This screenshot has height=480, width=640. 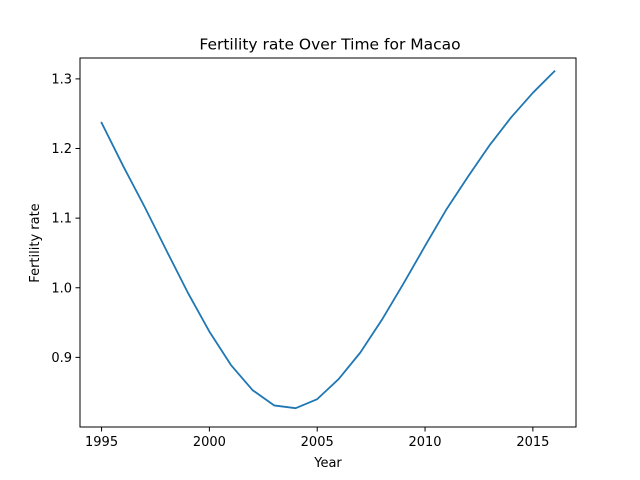 What do you see at coordinates (61, 219) in the screenshot?
I see `y-tick-label: 1.1` at bounding box center [61, 219].